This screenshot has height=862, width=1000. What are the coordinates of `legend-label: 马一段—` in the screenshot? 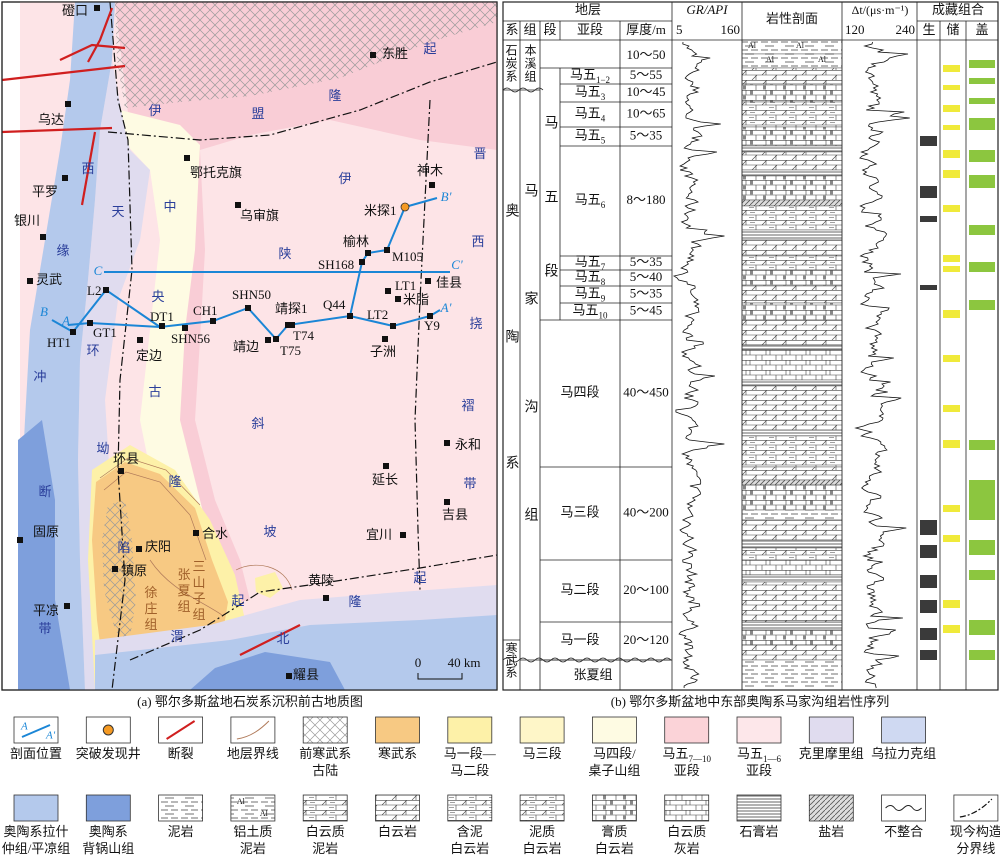 It's located at (470, 753).